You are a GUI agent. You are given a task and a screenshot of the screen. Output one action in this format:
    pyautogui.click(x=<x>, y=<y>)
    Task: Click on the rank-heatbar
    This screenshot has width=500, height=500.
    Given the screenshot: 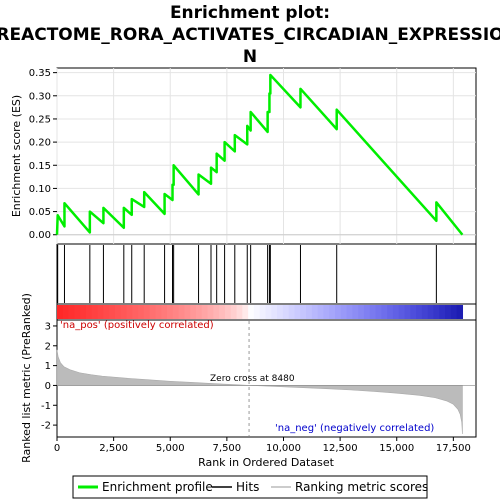 What is the action you would take?
    pyautogui.click(x=260, y=312)
    